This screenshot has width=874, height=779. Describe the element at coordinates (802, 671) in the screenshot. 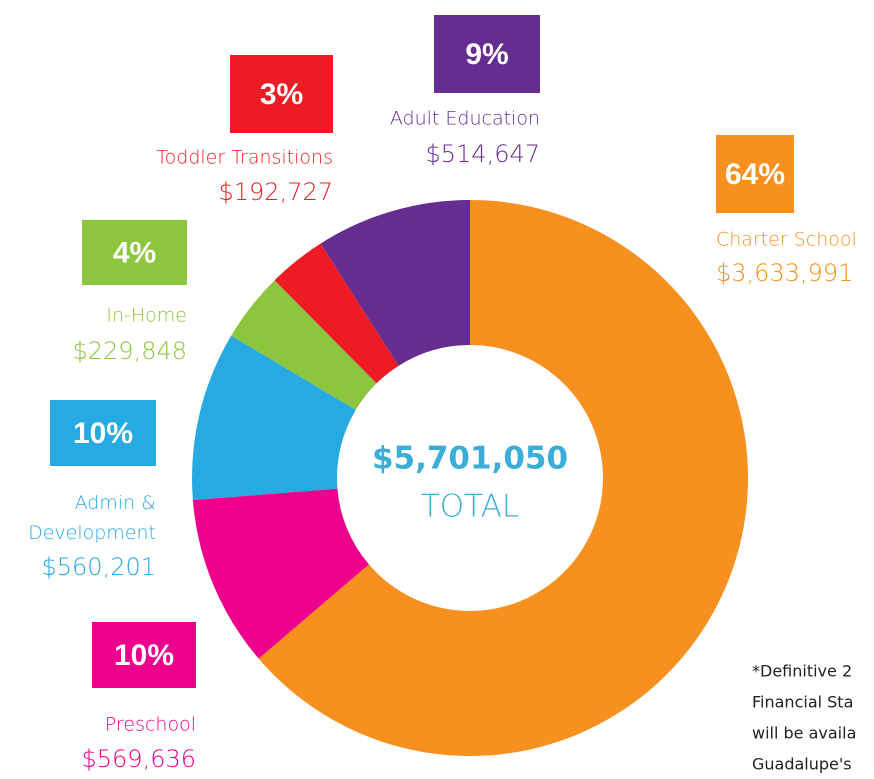

I see `footnote-line: *Definitive 2` at that location.